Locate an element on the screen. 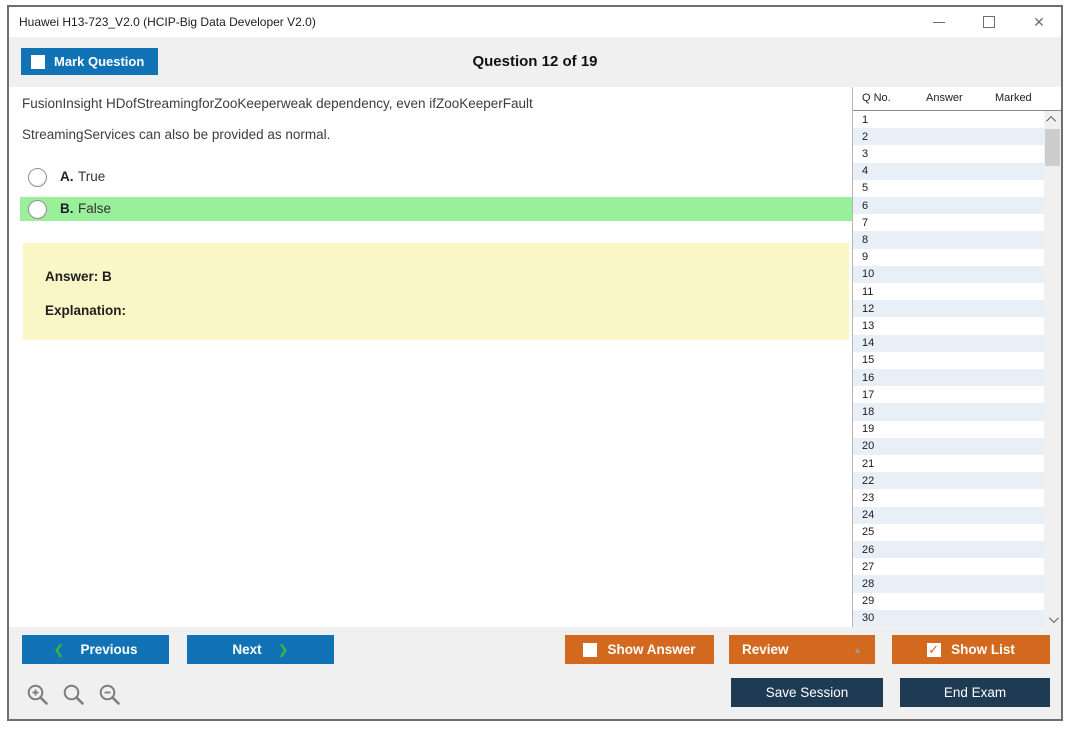 The height and width of the screenshot is (735, 1075). minimize-button is located at coordinates (939, 22).